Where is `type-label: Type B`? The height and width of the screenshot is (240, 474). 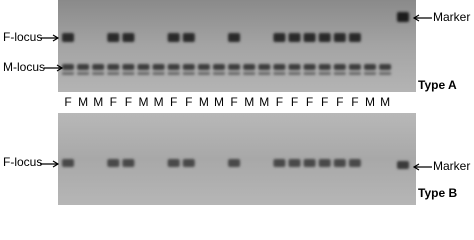
type-label: Type B is located at coordinates (437, 193).